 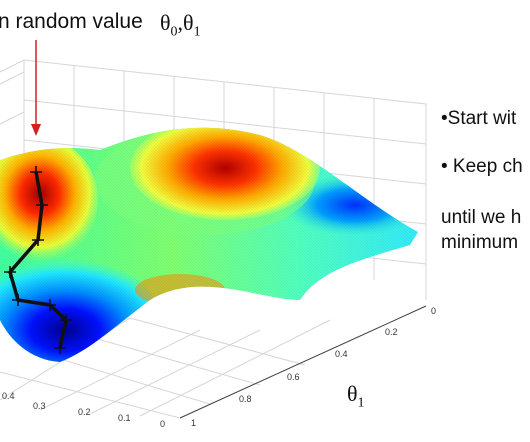 What do you see at coordinates (124, 418) in the screenshot?
I see `theta0-tick-3: 0.1` at bounding box center [124, 418].